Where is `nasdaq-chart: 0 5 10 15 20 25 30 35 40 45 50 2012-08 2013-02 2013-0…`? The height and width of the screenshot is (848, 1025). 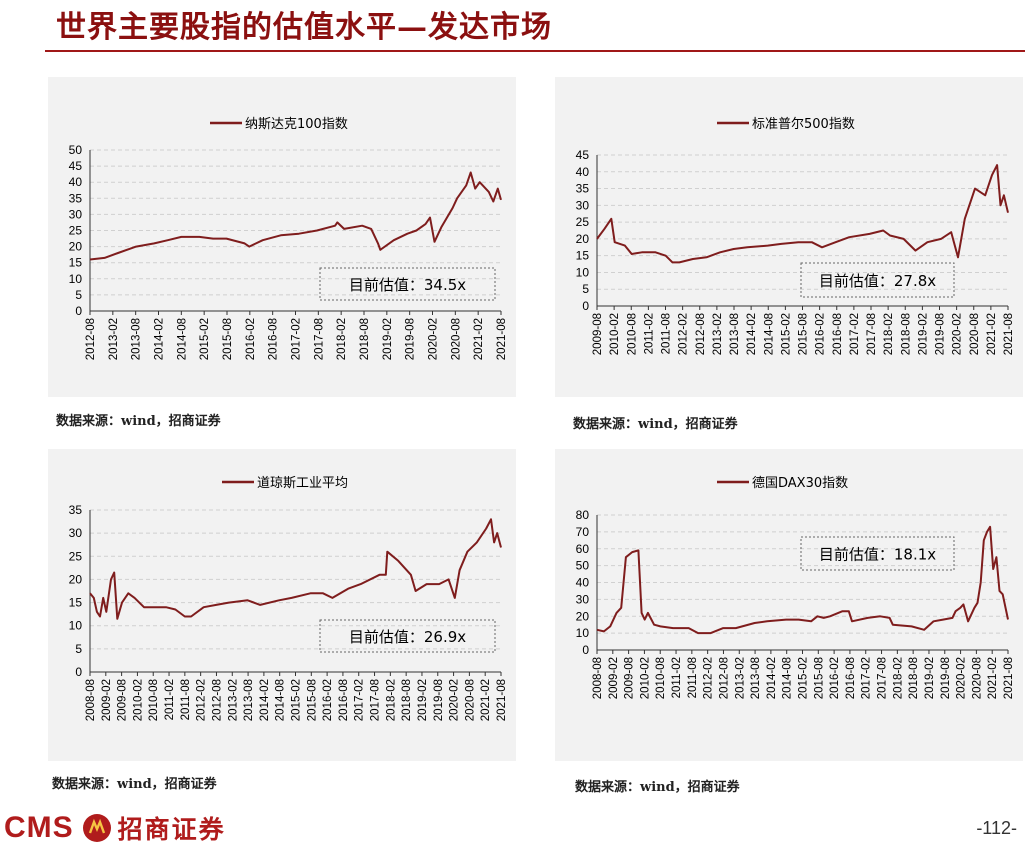 nasdaq-chart: 0 5 10 15 20 25 30 35 40 45 50 2012-08 2013-02 2013-0… is located at coordinates (288, 238).